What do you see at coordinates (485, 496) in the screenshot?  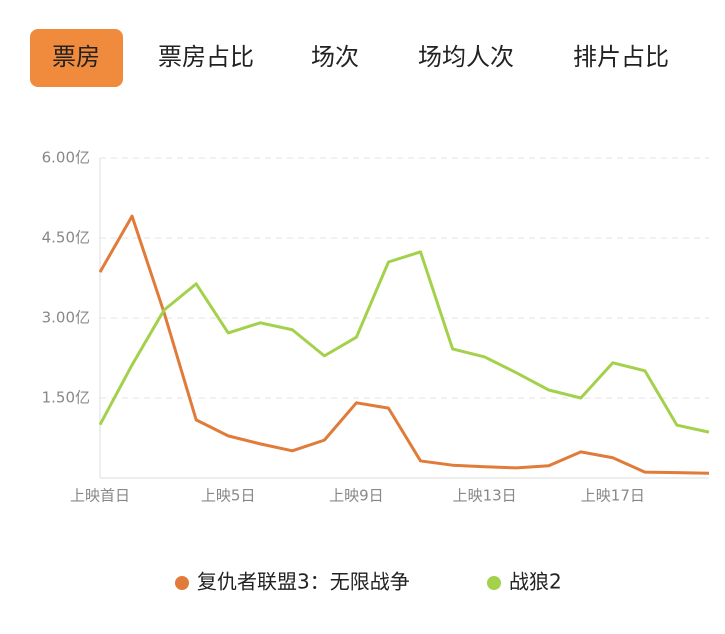 I see `x-tick-label: 上映13日` at bounding box center [485, 496].